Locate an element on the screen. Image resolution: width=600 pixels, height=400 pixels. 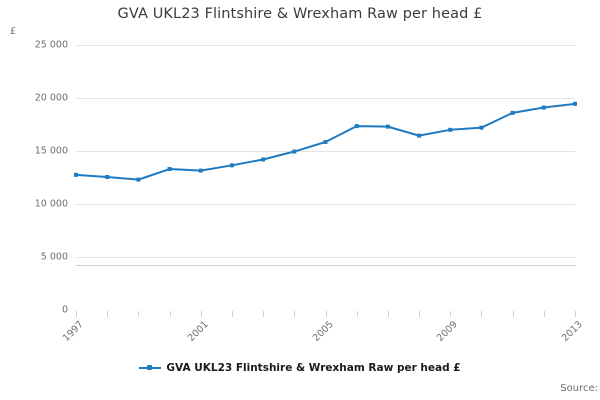
source-note: Source: is located at coordinates (579, 388).